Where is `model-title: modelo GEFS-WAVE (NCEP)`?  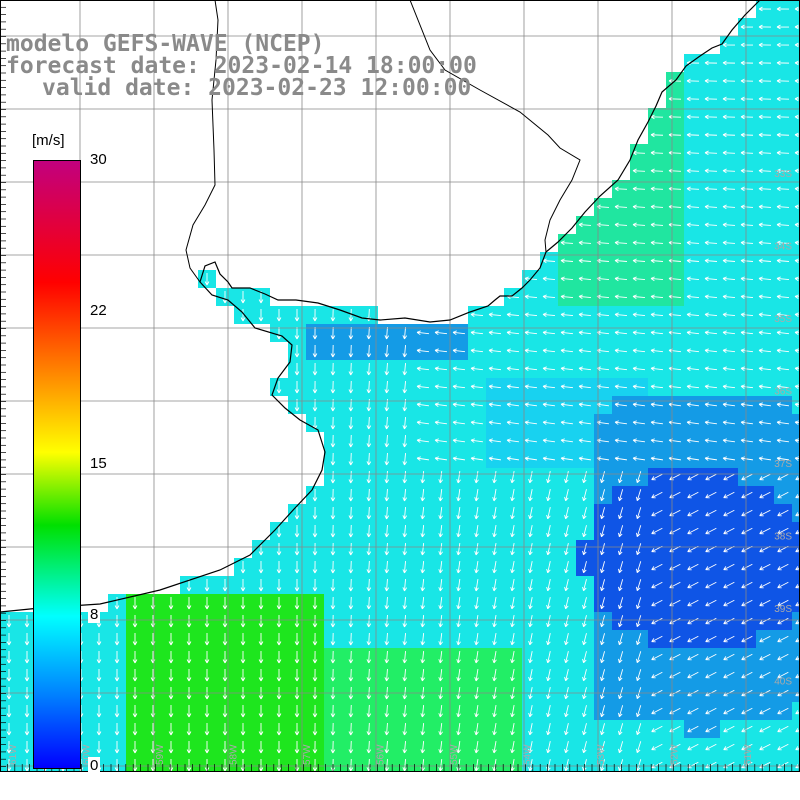 model-title: modelo GEFS-WAVE (NCEP) is located at coordinates (165, 44).